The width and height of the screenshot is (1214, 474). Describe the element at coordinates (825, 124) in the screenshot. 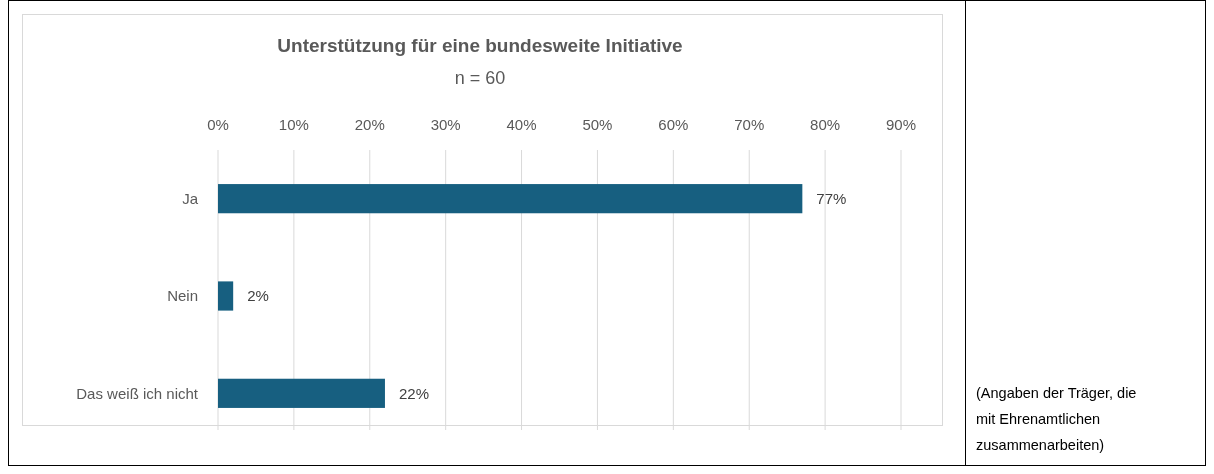

I see `x-tick-label: 80%` at that location.